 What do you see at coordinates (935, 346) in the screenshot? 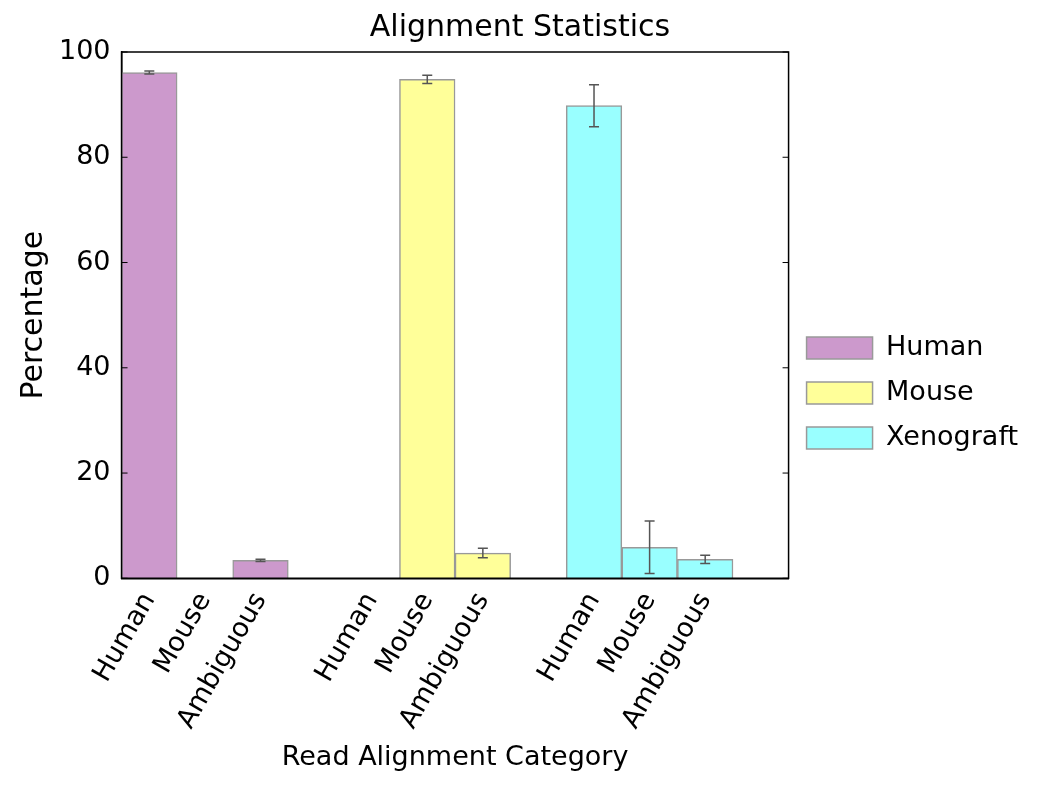
I see `legend-label: Human` at bounding box center [935, 346].